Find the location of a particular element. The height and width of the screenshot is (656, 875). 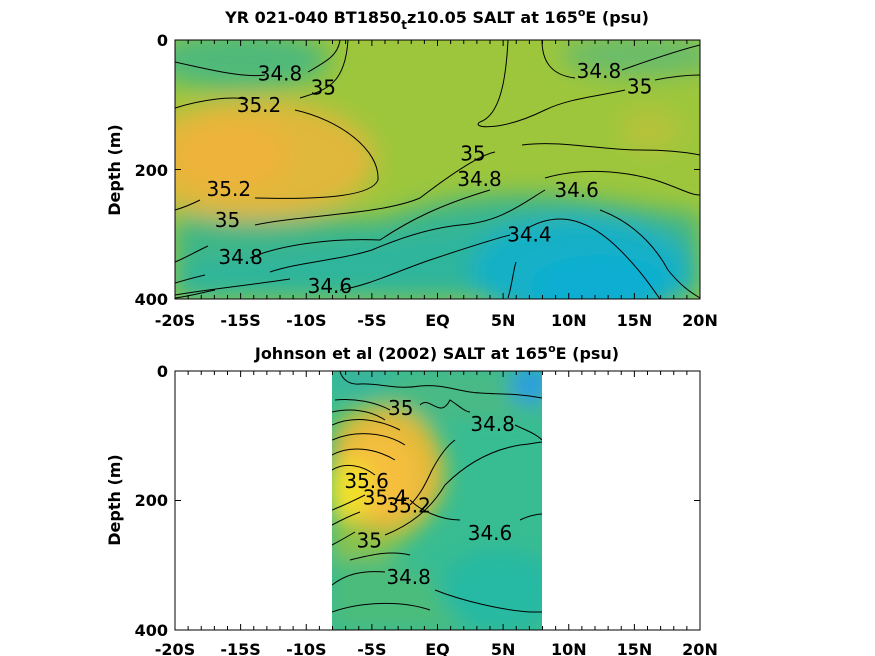

salinity-field is located at coordinates (437, 500).